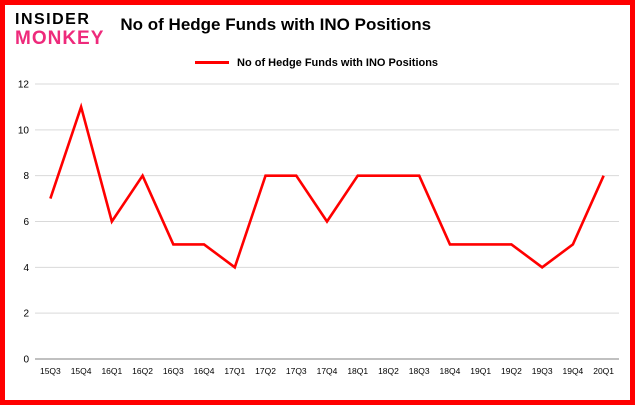  What do you see at coordinates (480, 371) in the screenshot?
I see `x-tick-label: 19Q1` at bounding box center [480, 371].